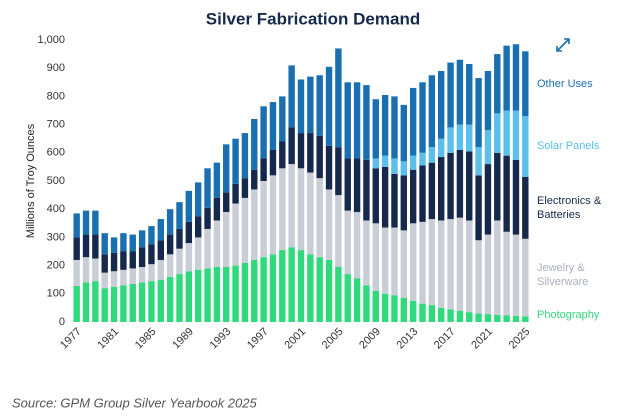 The width and height of the screenshot is (624, 416). What do you see at coordinates (295, 339) in the screenshot?
I see `x-tick-label: 2001` at bounding box center [295, 339].